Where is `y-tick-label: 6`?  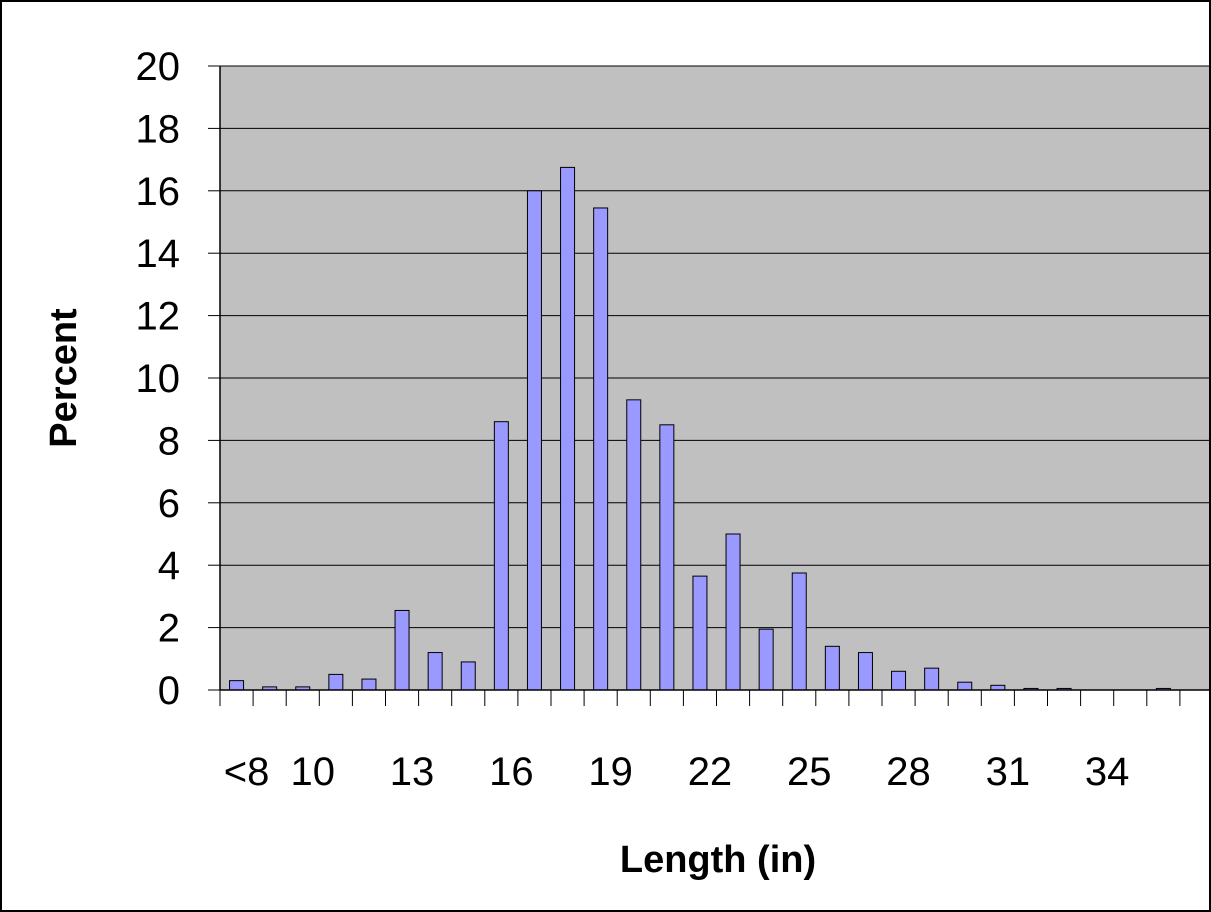
y-tick-label: 6 is located at coordinates (169, 504).